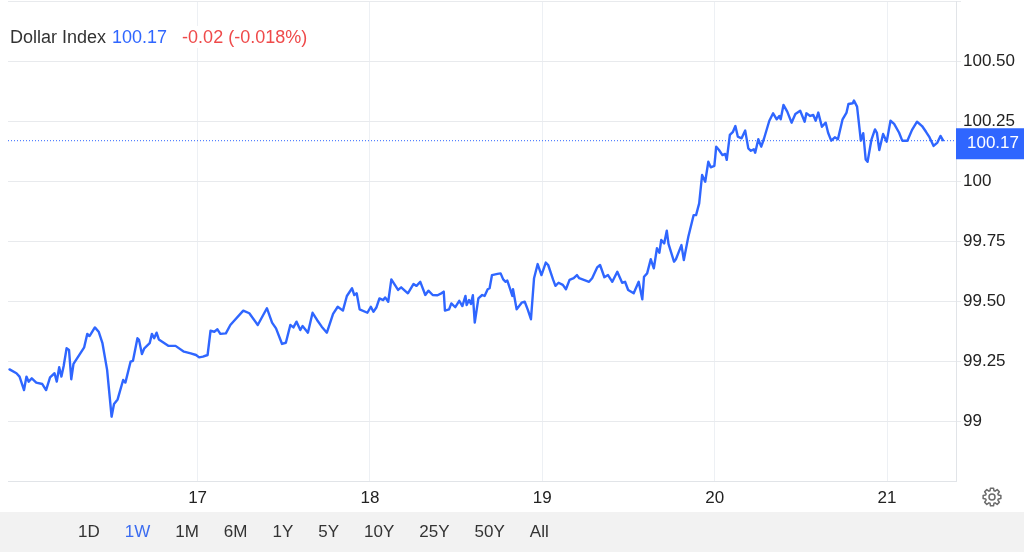  Describe the element at coordinates (989, 60) in the screenshot. I see `y-tick-label: 100.50` at that location.